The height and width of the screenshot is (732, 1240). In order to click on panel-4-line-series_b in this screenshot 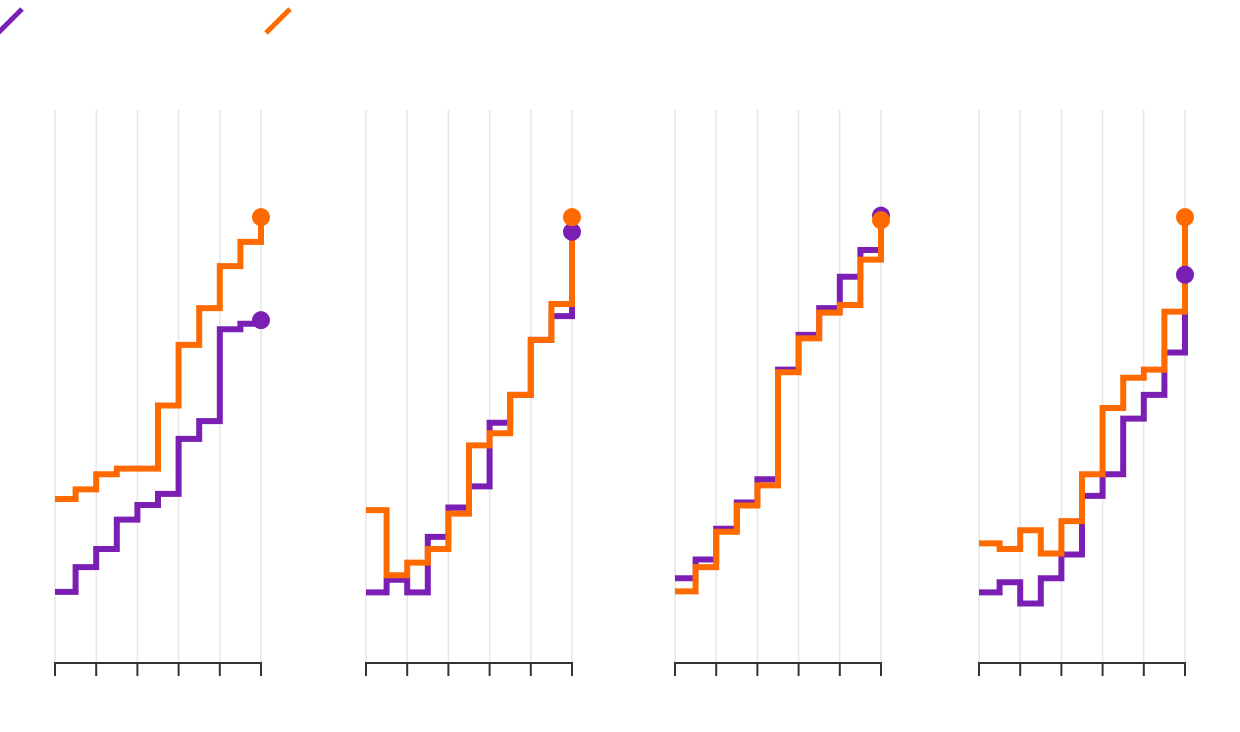, I will do `click(1083, 387)`.